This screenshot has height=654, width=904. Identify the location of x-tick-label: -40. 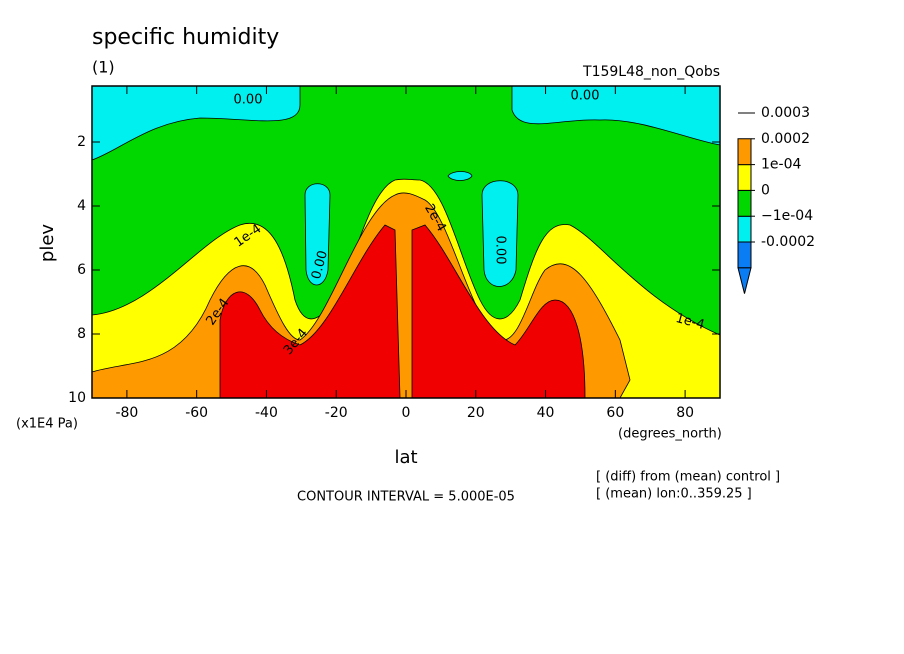
(266, 413).